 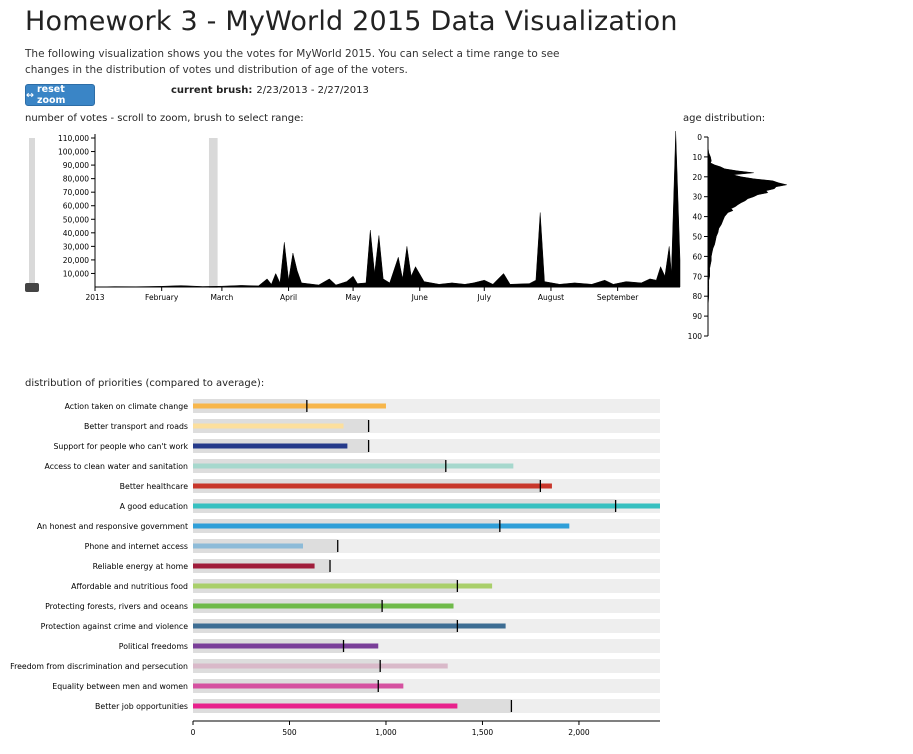 What do you see at coordinates (94, 297) in the screenshot?
I see `x-tick-label: 2013` at bounding box center [94, 297].